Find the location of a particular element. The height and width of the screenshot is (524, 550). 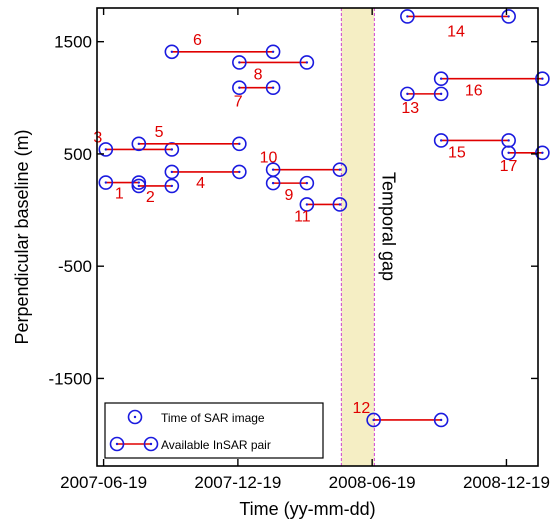

x-tick-label: 2008-12-19 is located at coordinates (506, 482).